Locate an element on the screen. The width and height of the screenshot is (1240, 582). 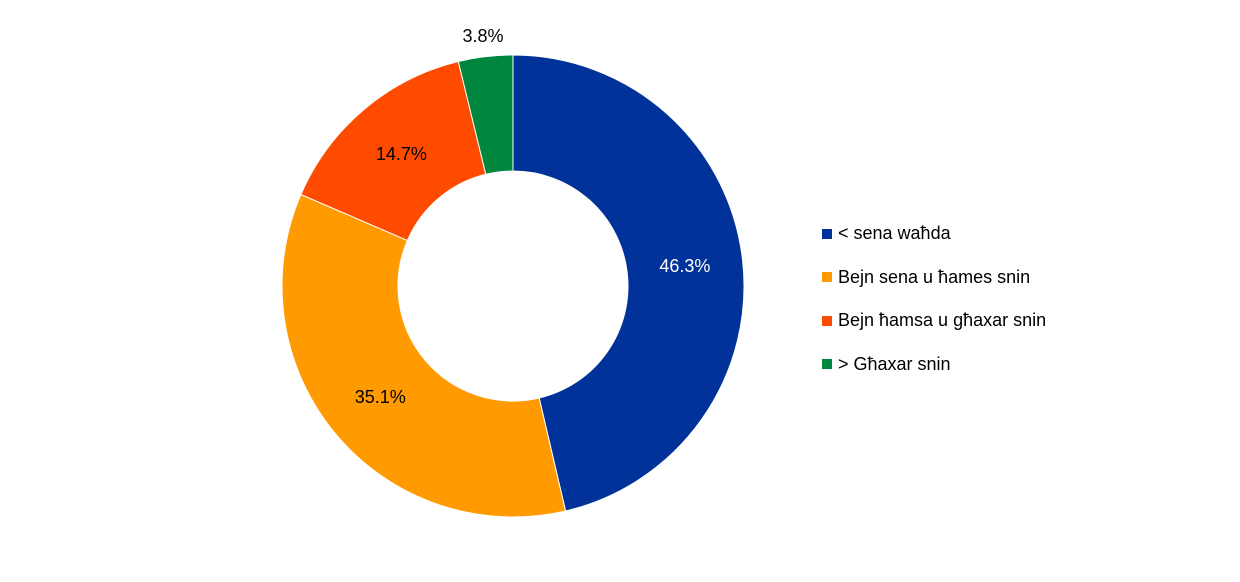
legend-label: Bejn sena u ħames snin is located at coordinates (934, 276).